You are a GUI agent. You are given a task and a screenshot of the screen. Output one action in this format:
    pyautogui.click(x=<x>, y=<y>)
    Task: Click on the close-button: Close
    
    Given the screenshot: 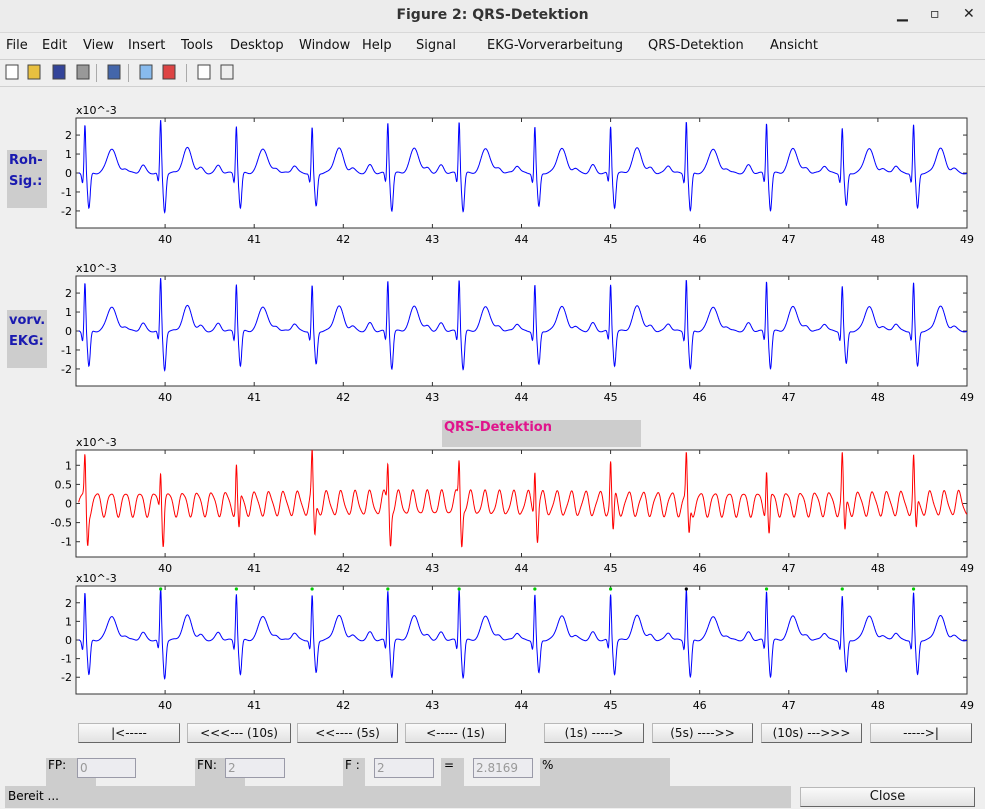 What is the action you would take?
    pyautogui.click(x=887, y=797)
    